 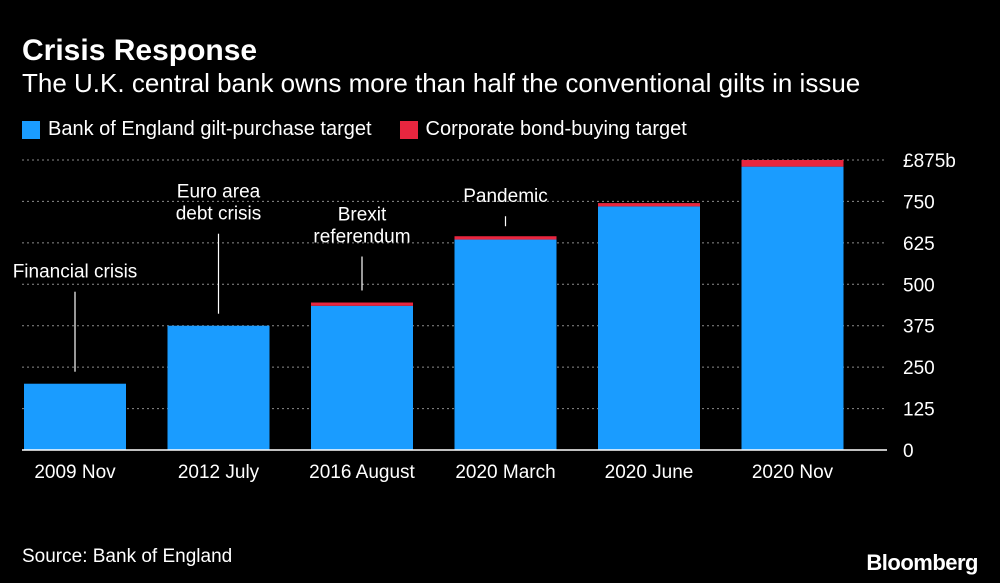 What do you see at coordinates (793, 472) in the screenshot?
I see `x-tick-label: 2020 Nov` at bounding box center [793, 472].